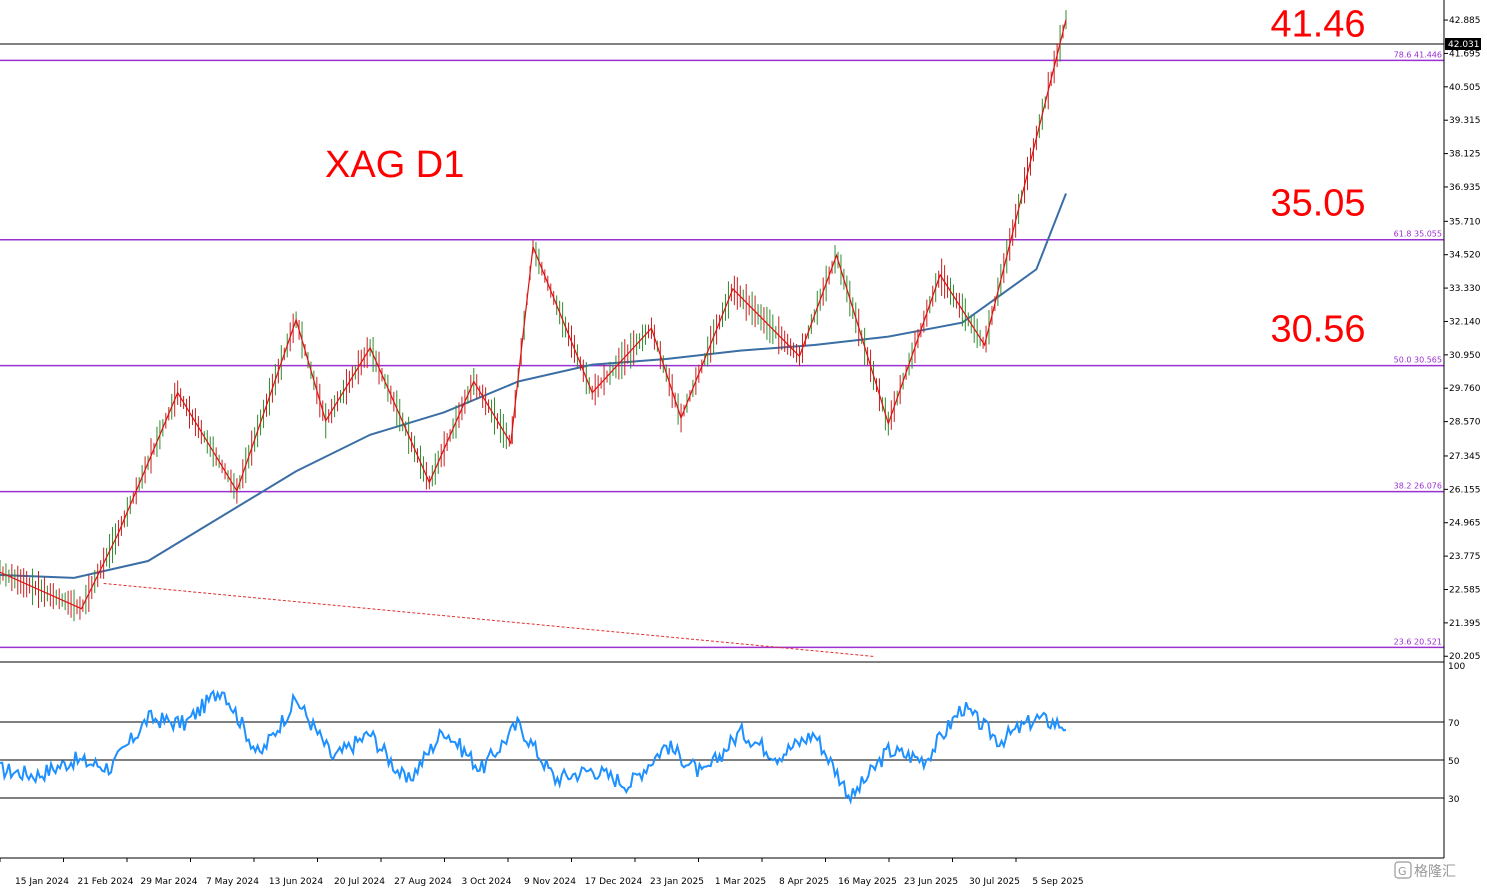 Image resolution: width=1487 pixels, height=892 pixels. What do you see at coordinates (359, 882) in the screenshot?
I see `x-tick-label: 20 Jul 2024` at bounding box center [359, 882].